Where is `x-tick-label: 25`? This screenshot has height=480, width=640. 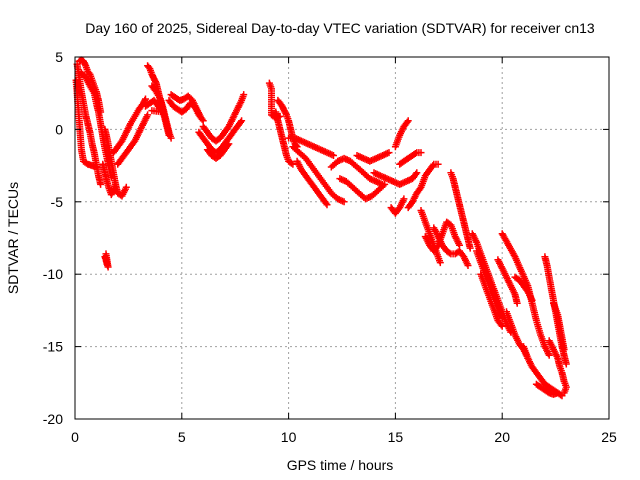 x-tick-label: 25 is located at coordinates (609, 437).